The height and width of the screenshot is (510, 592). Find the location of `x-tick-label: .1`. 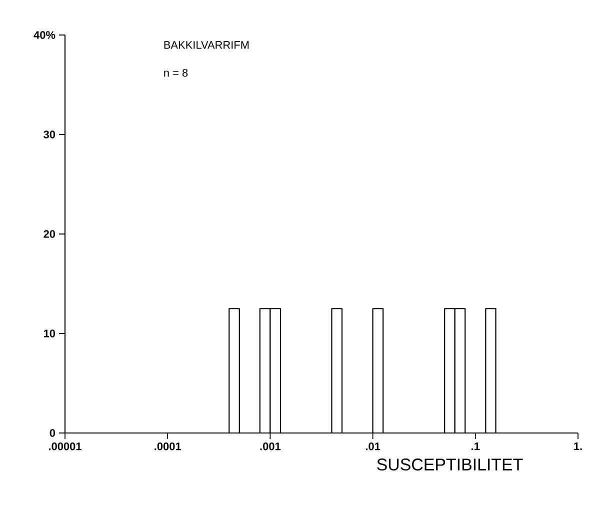

x-tick-label: .1 is located at coordinates (476, 446).